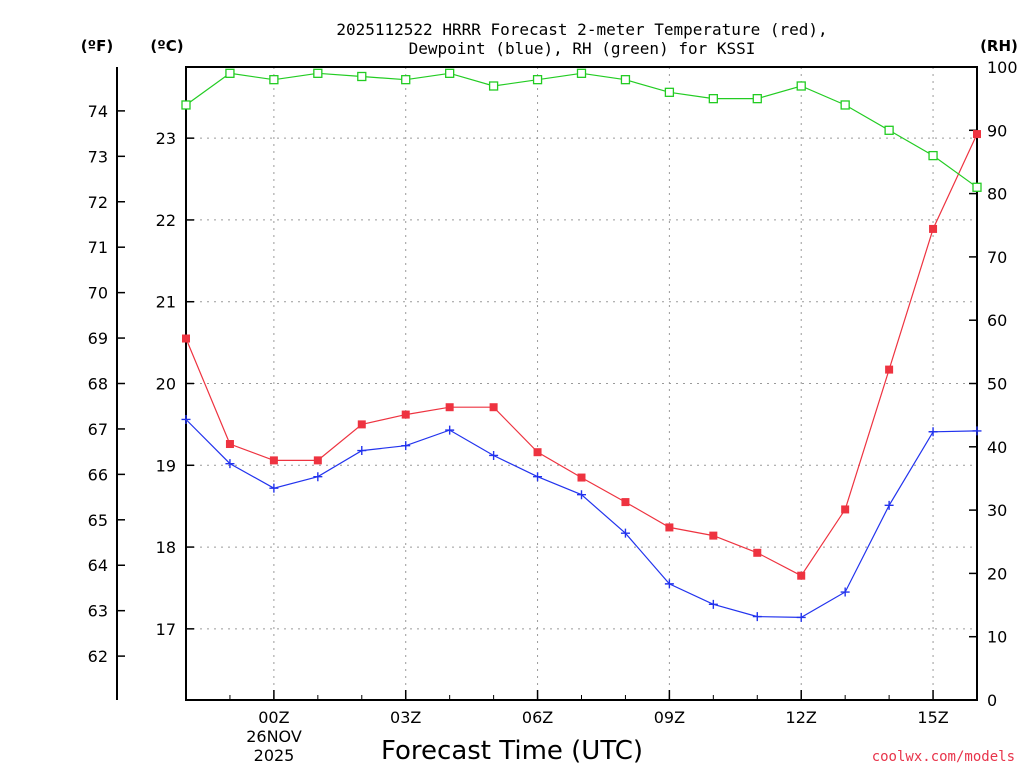 This screenshot has height=773, width=1024. What do you see at coordinates (582, 48) in the screenshot?
I see `chart-title-line2: Dewpoint (blue), RH (green) for KSSI` at bounding box center [582, 48].